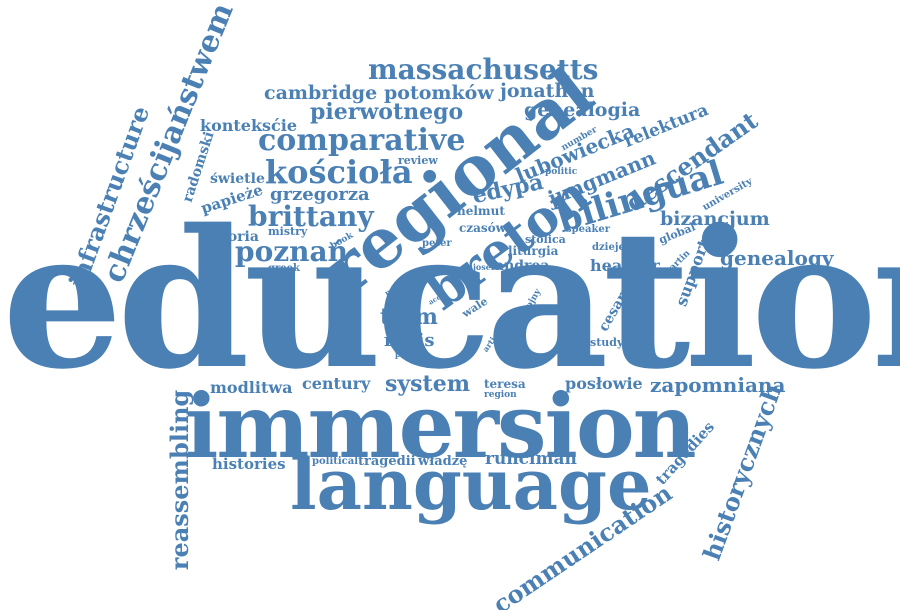 This screenshot has width=900, height=610. I want to click on word-czasow: czasów, so click(482, 228).